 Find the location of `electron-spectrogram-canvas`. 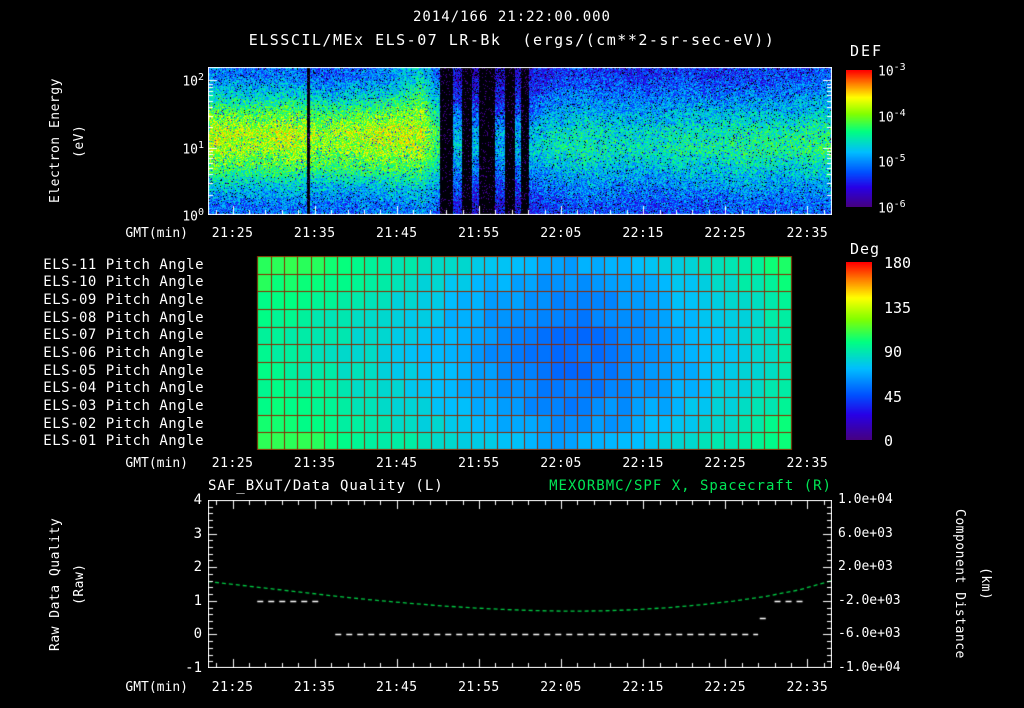

electron-spectrogram-canvas is located at coordinates (520, 141).